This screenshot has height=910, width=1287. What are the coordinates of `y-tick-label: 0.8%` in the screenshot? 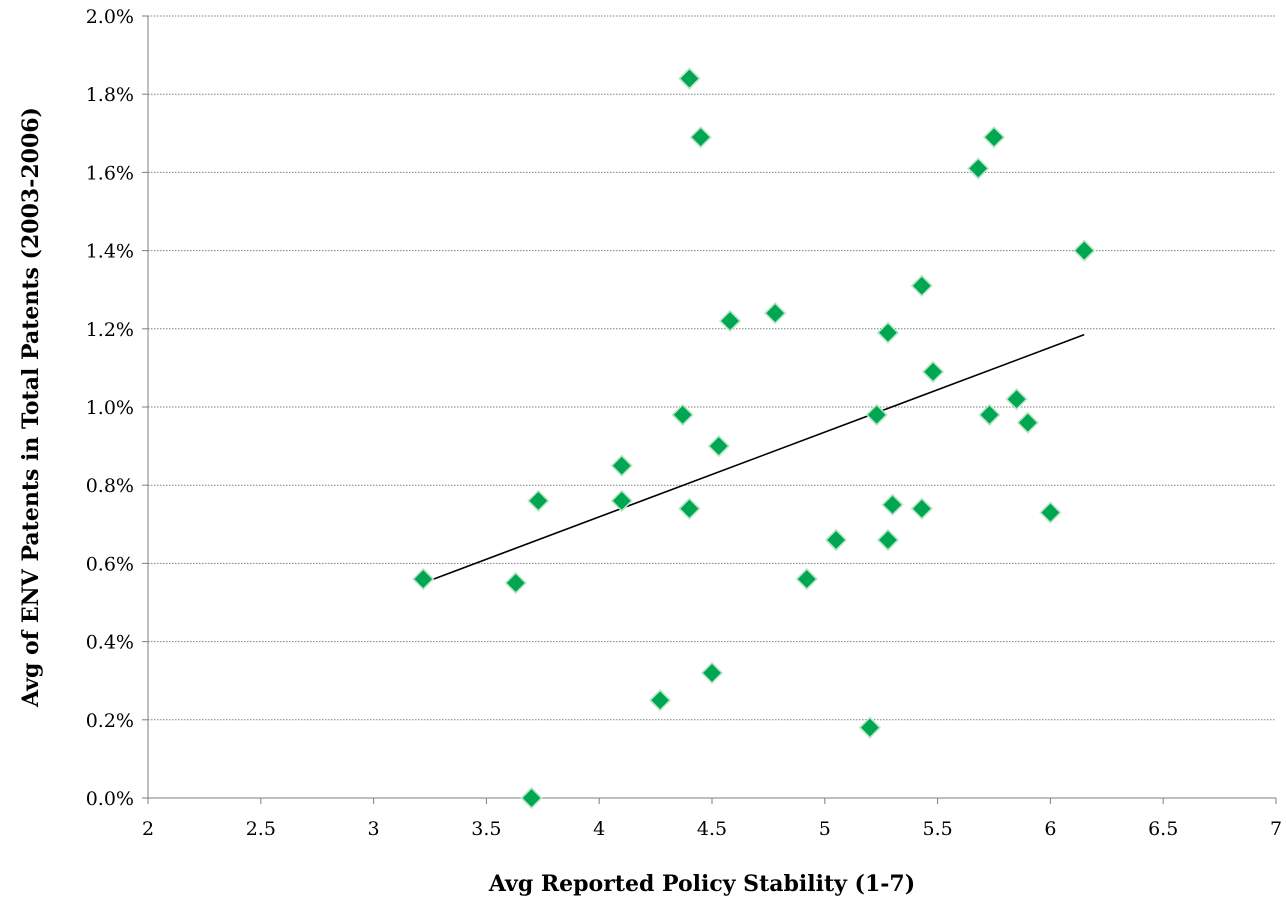 It's located at (110, 486).